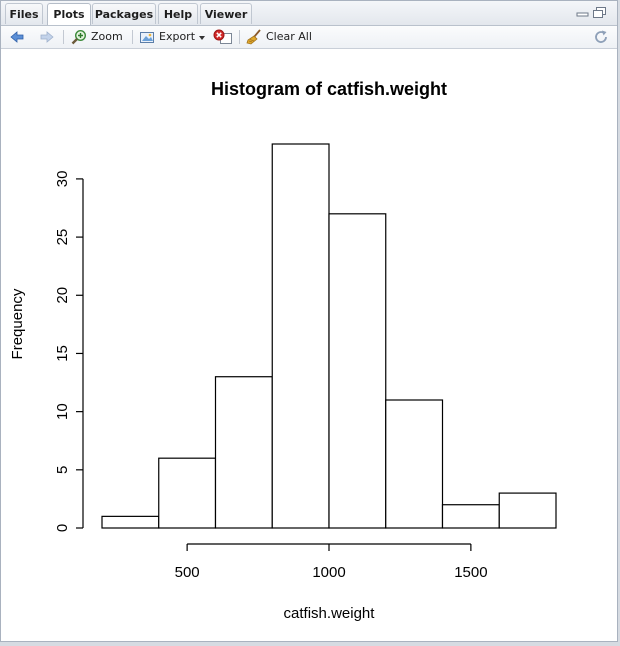  I want to click on zoom-icon, so click(79, 37).